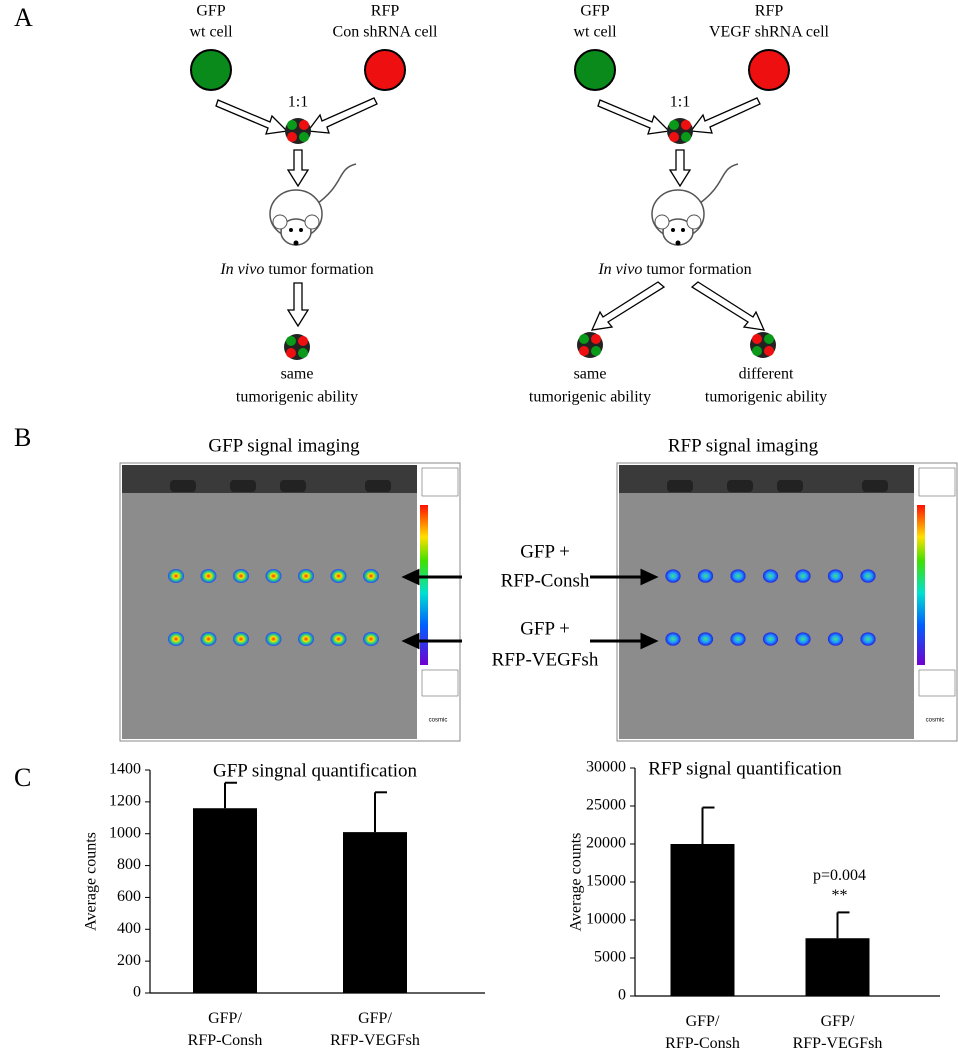 The width and height of the screenshot is (958, 1050). What do you see at coordinates (545, 659) in the screenshot?
I see `group-label: RFP-VEGFsh` at bounding box center [545, 659].